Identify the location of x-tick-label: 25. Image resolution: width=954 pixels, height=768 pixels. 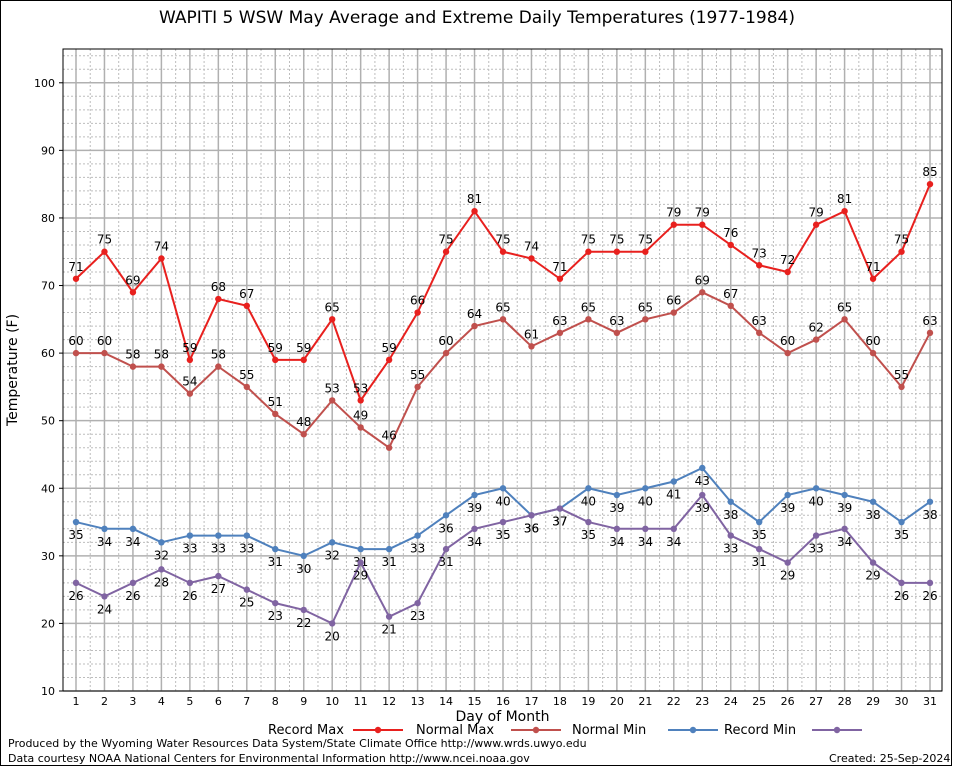
(759, 701).